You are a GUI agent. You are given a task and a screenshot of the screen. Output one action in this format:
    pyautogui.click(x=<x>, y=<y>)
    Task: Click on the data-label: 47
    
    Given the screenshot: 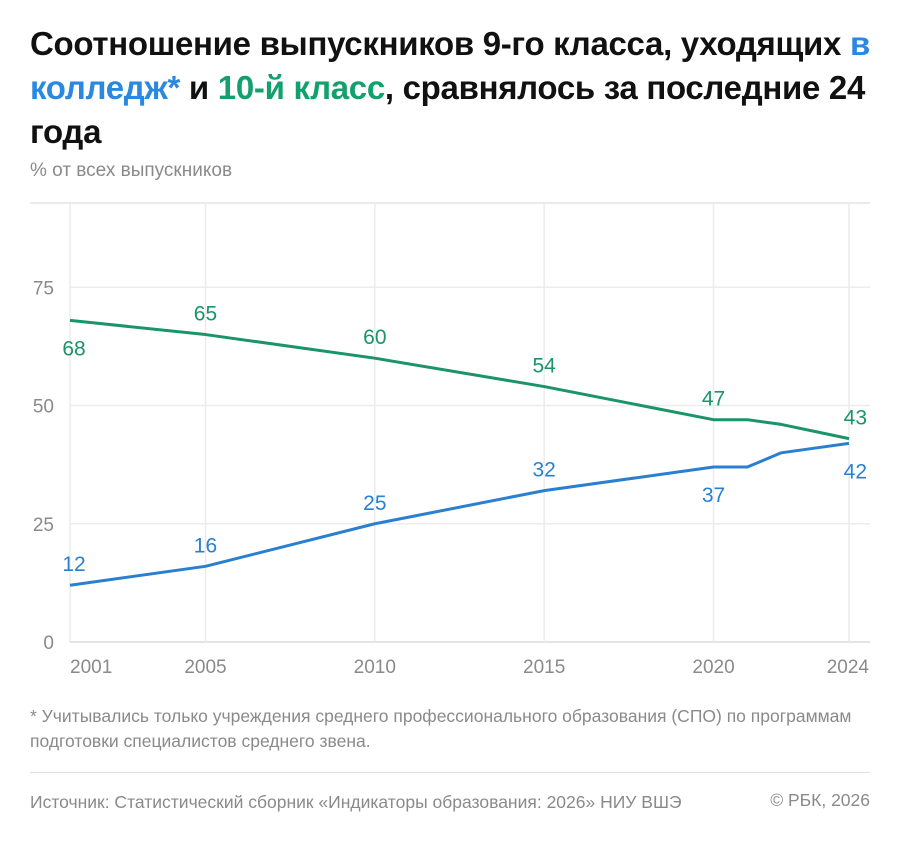 What is the action you would take?
    pyautogui.click(x=713, y=399)
    